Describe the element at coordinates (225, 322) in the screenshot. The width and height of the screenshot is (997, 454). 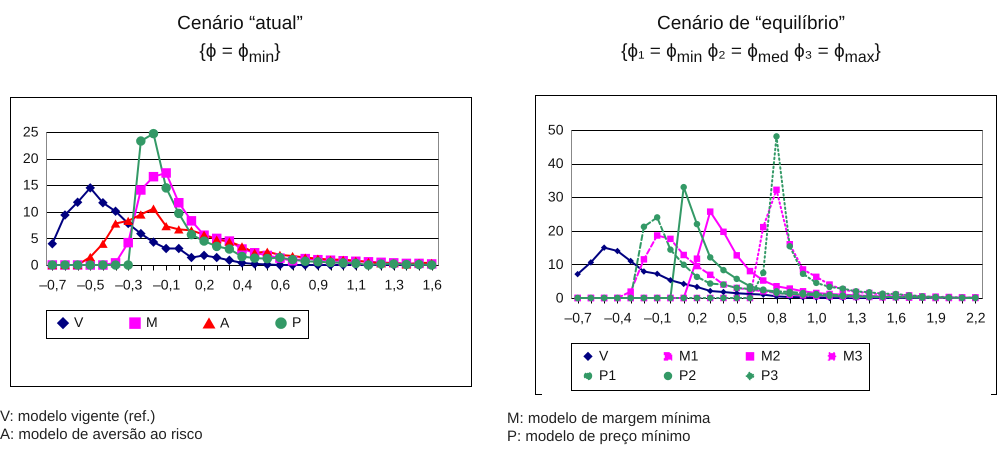
I see `legend-label: A` at that location.